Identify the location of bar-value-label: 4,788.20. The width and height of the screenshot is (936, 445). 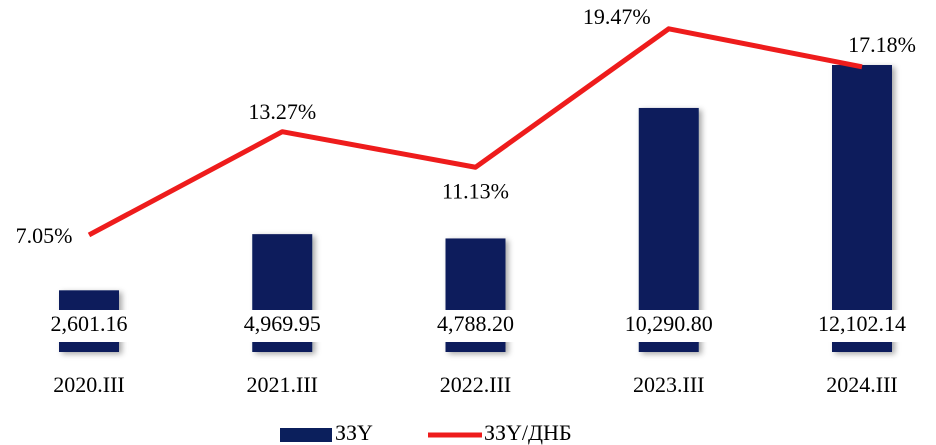
(475, 323).